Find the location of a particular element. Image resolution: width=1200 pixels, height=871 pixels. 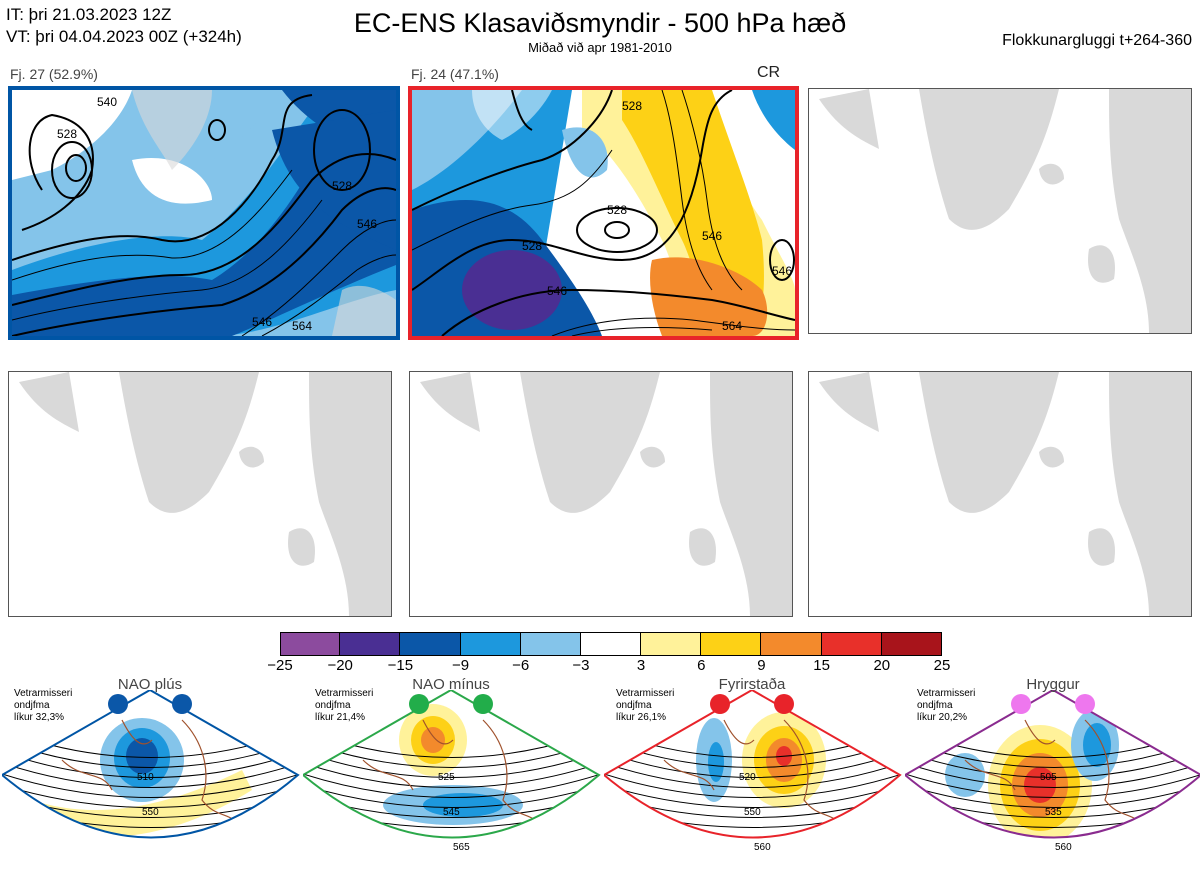

colorbar-frame is located at coordinates (611, 644).